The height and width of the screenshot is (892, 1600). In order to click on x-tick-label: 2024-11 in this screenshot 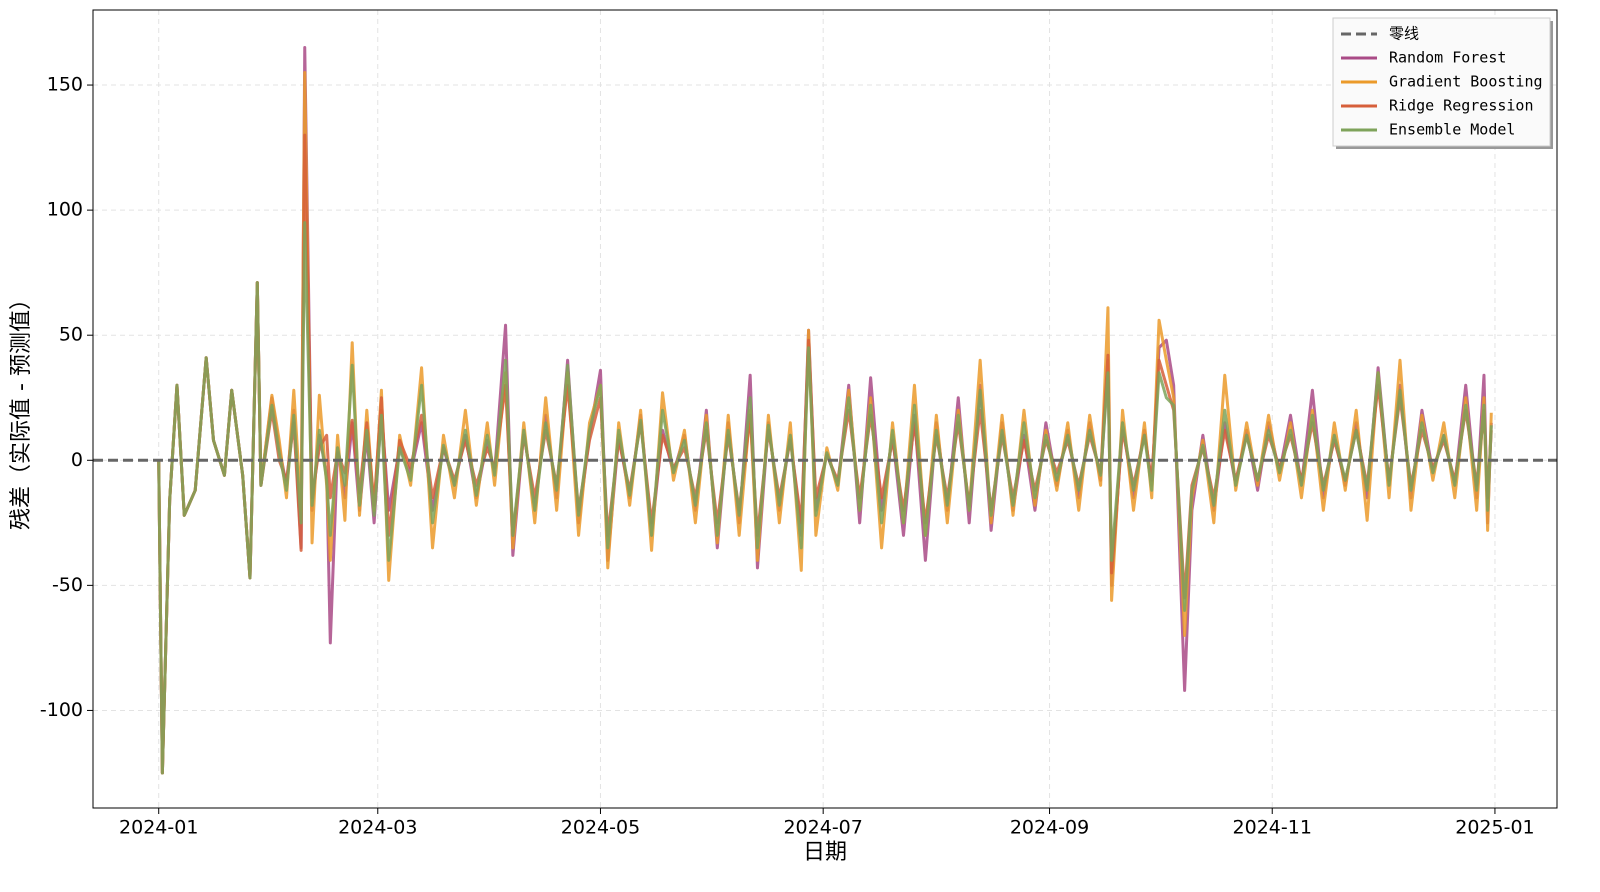, I will do `click(1272, 828)`.